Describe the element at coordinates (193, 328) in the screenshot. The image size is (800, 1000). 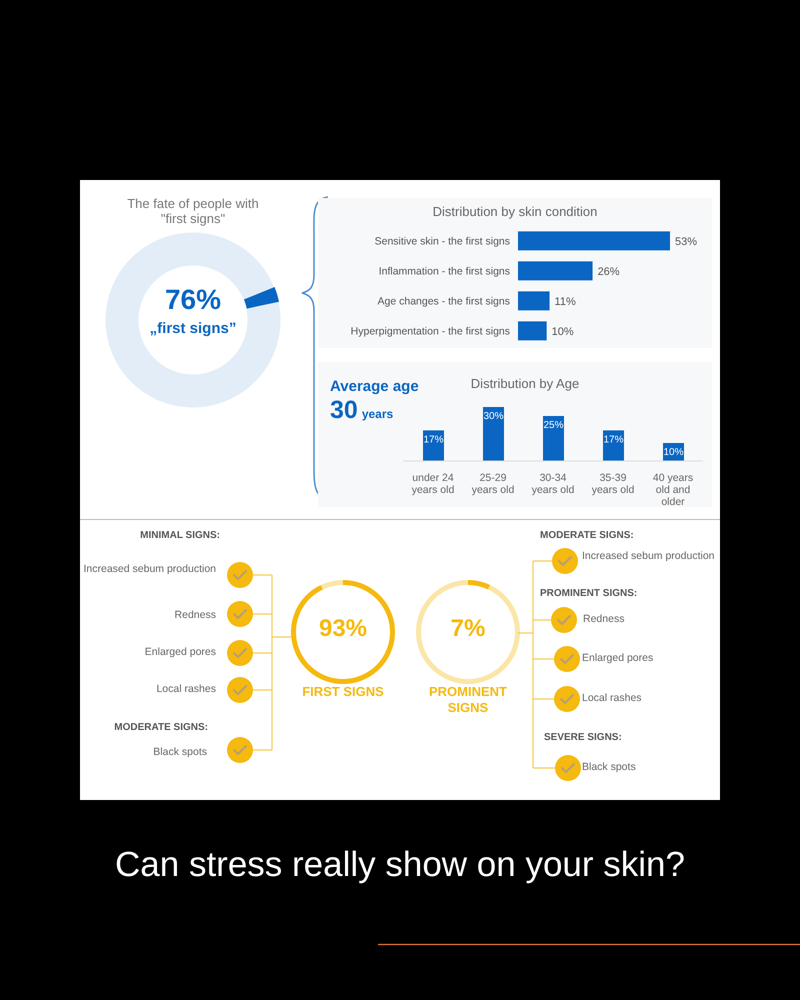
I see `text: „first signs”` at that location.